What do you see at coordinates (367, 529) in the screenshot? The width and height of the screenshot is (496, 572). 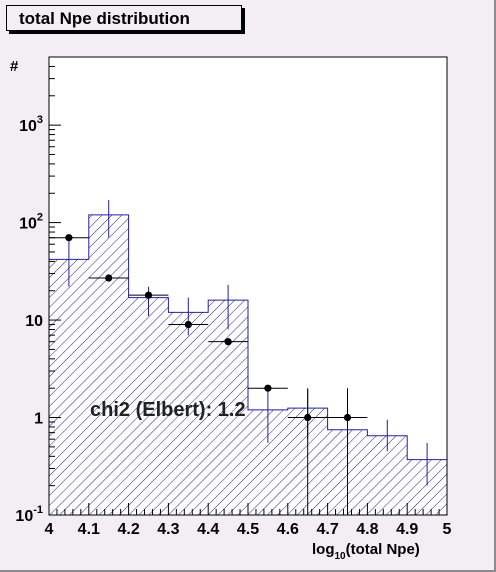 I see `x-tick-label: 4.8` at bounding box center [367, 529].